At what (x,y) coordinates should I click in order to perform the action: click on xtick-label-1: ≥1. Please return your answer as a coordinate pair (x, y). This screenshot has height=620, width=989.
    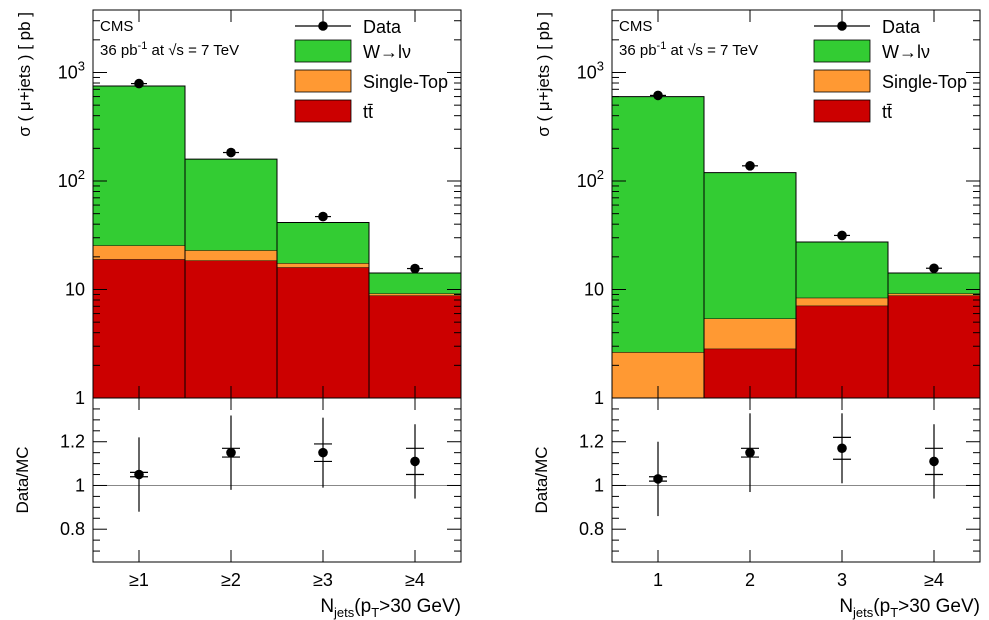
    Looking at the image, I should click on (139, 580).